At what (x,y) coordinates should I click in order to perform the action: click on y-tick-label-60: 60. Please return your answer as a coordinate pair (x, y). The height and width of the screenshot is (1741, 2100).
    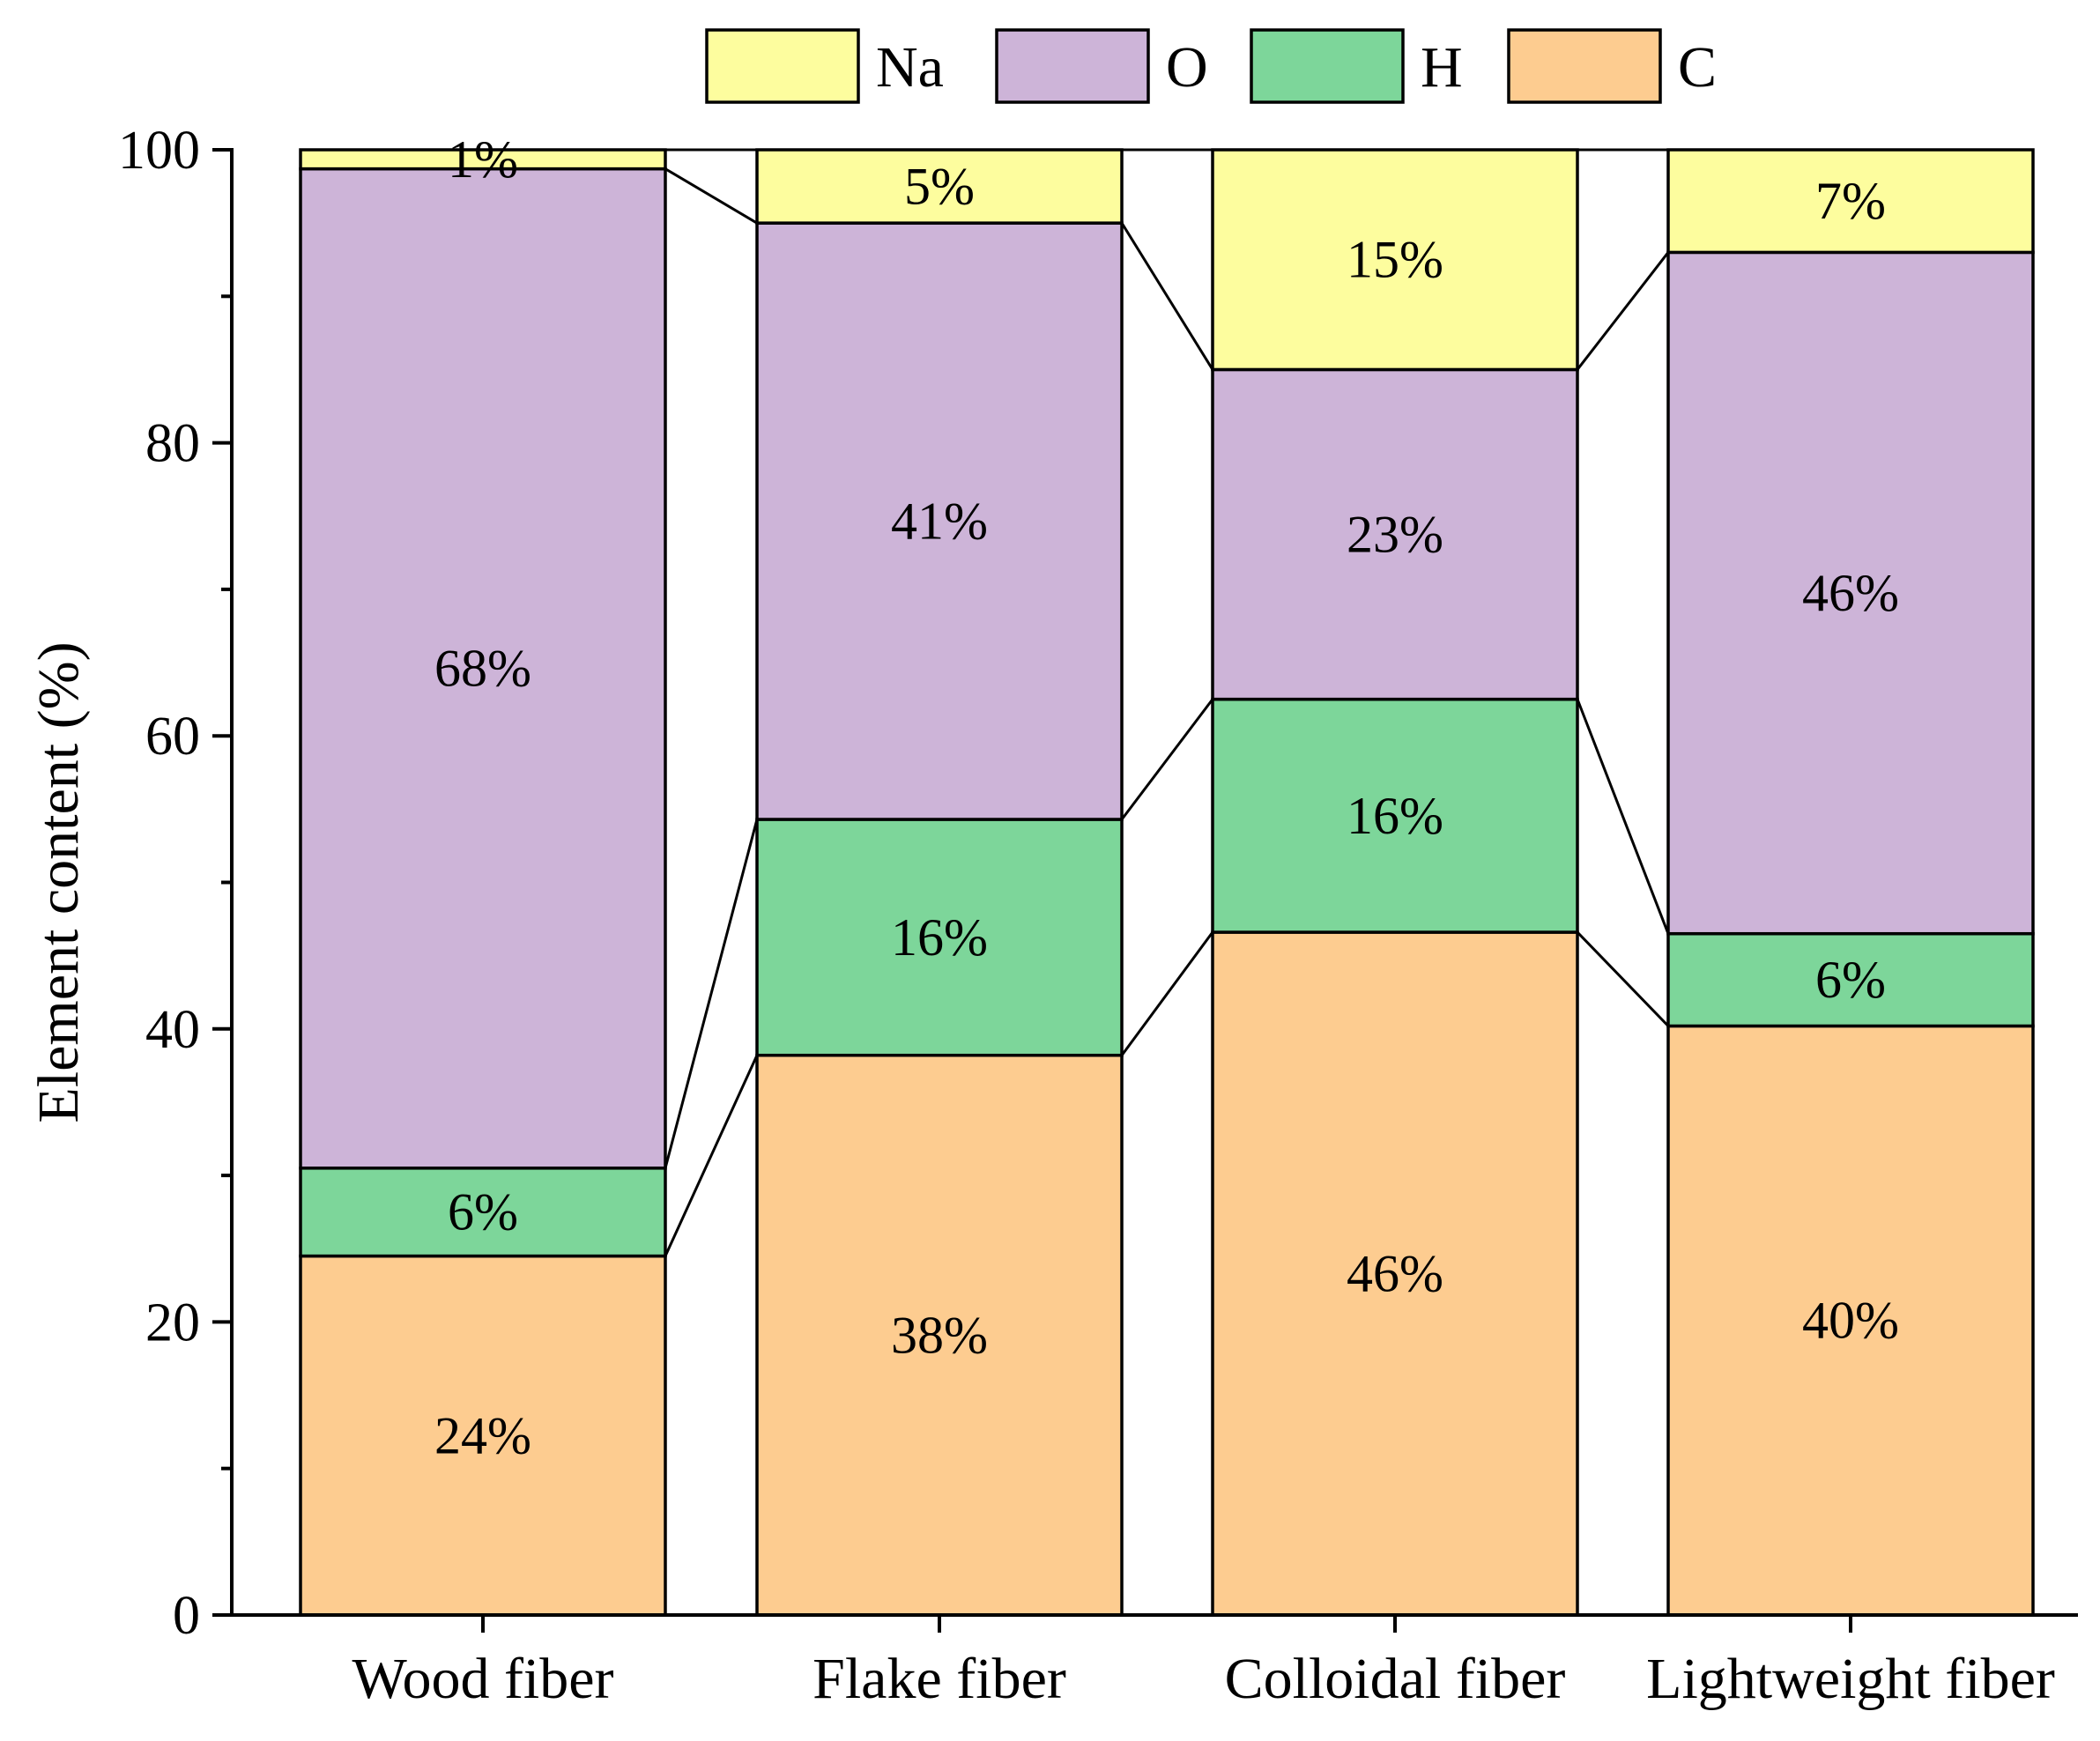
    Looking at the image, I should click on (173, 737).